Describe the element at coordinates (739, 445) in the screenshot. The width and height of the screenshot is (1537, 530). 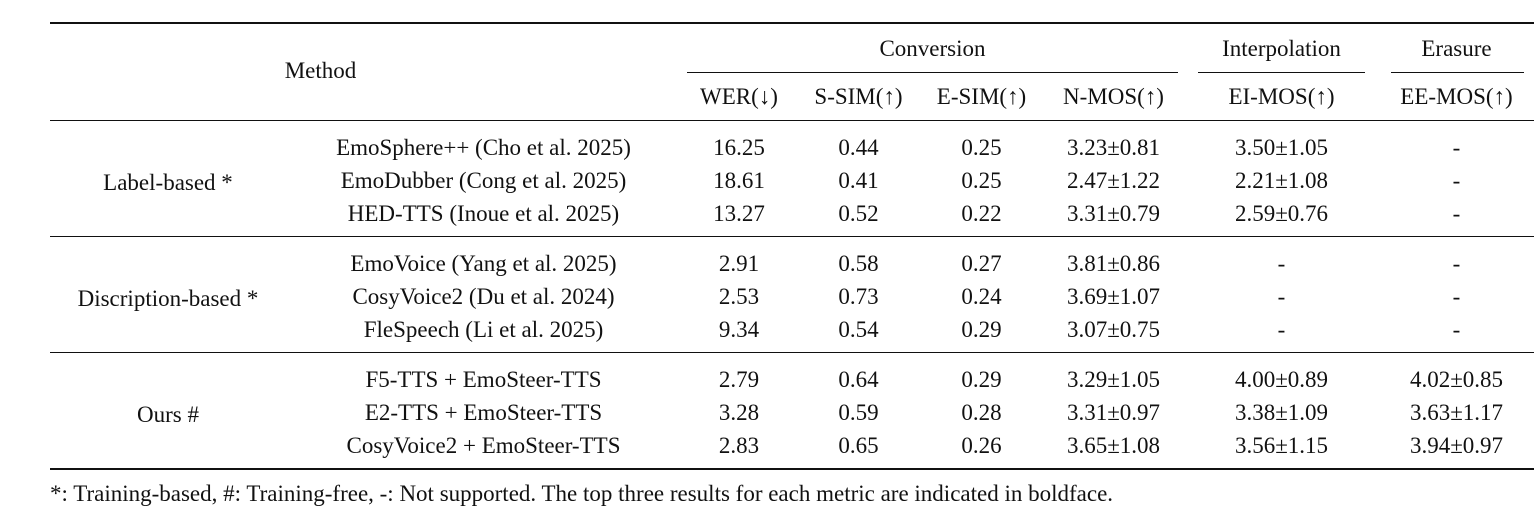
I see `cell-wer: 2.83` at that location.